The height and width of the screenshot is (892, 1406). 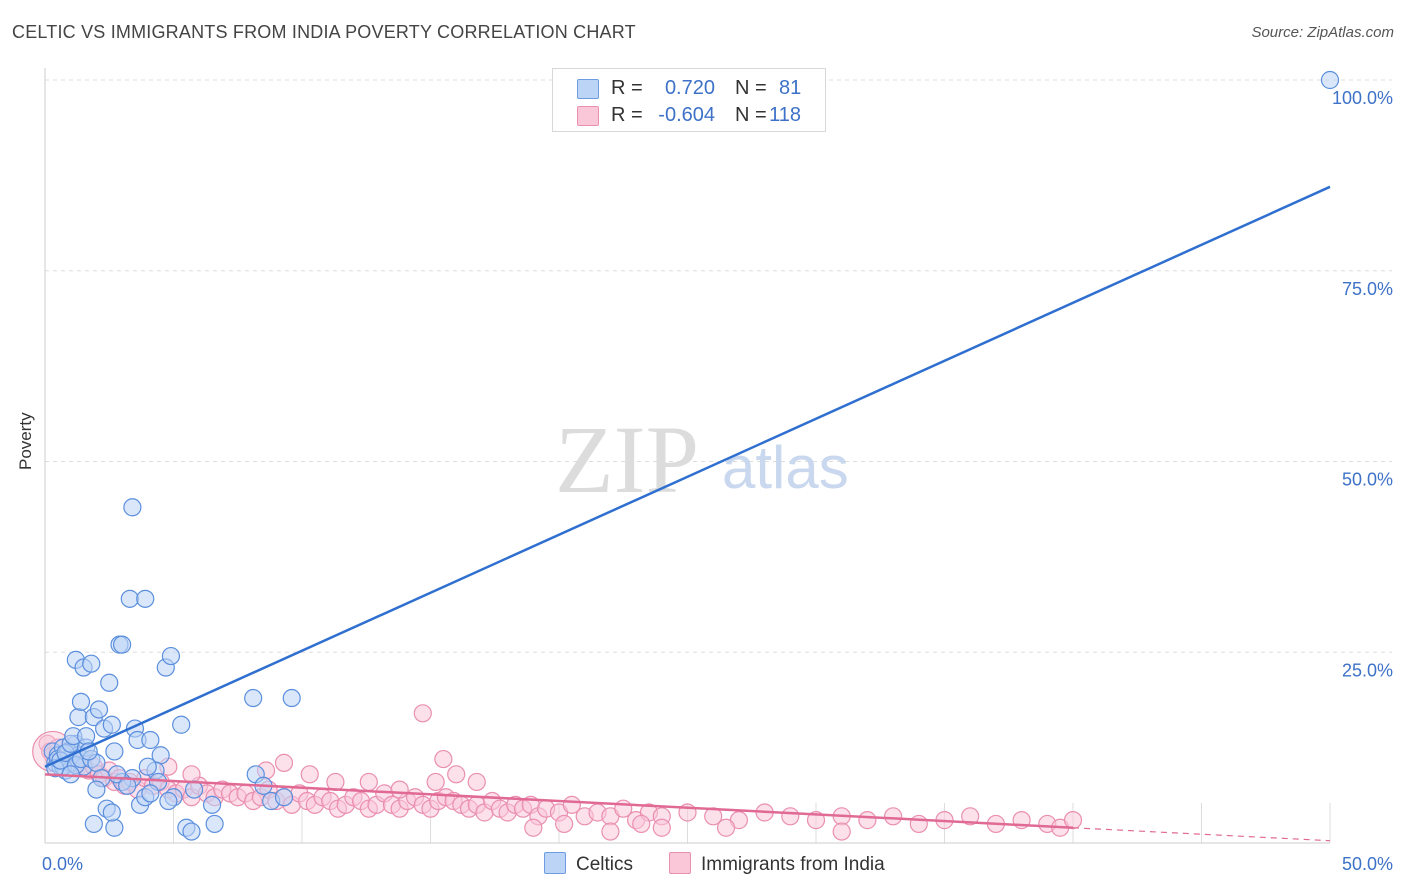 I want to click on source-label: Source: ZipAtlas.com, so click(x=1322, y=32).